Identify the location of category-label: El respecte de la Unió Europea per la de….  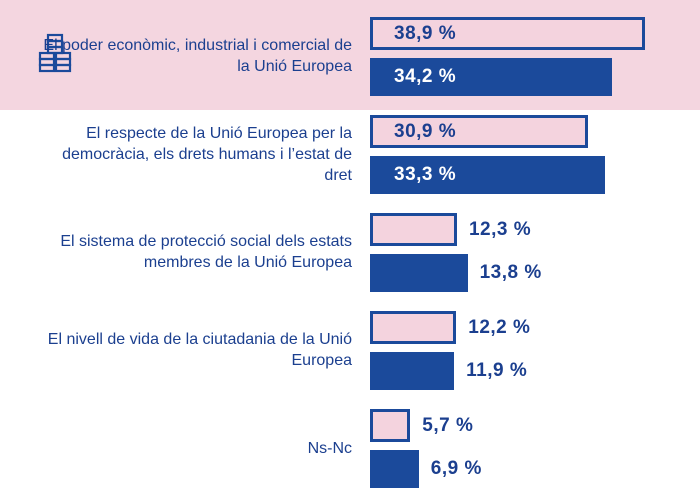
(207, 154).